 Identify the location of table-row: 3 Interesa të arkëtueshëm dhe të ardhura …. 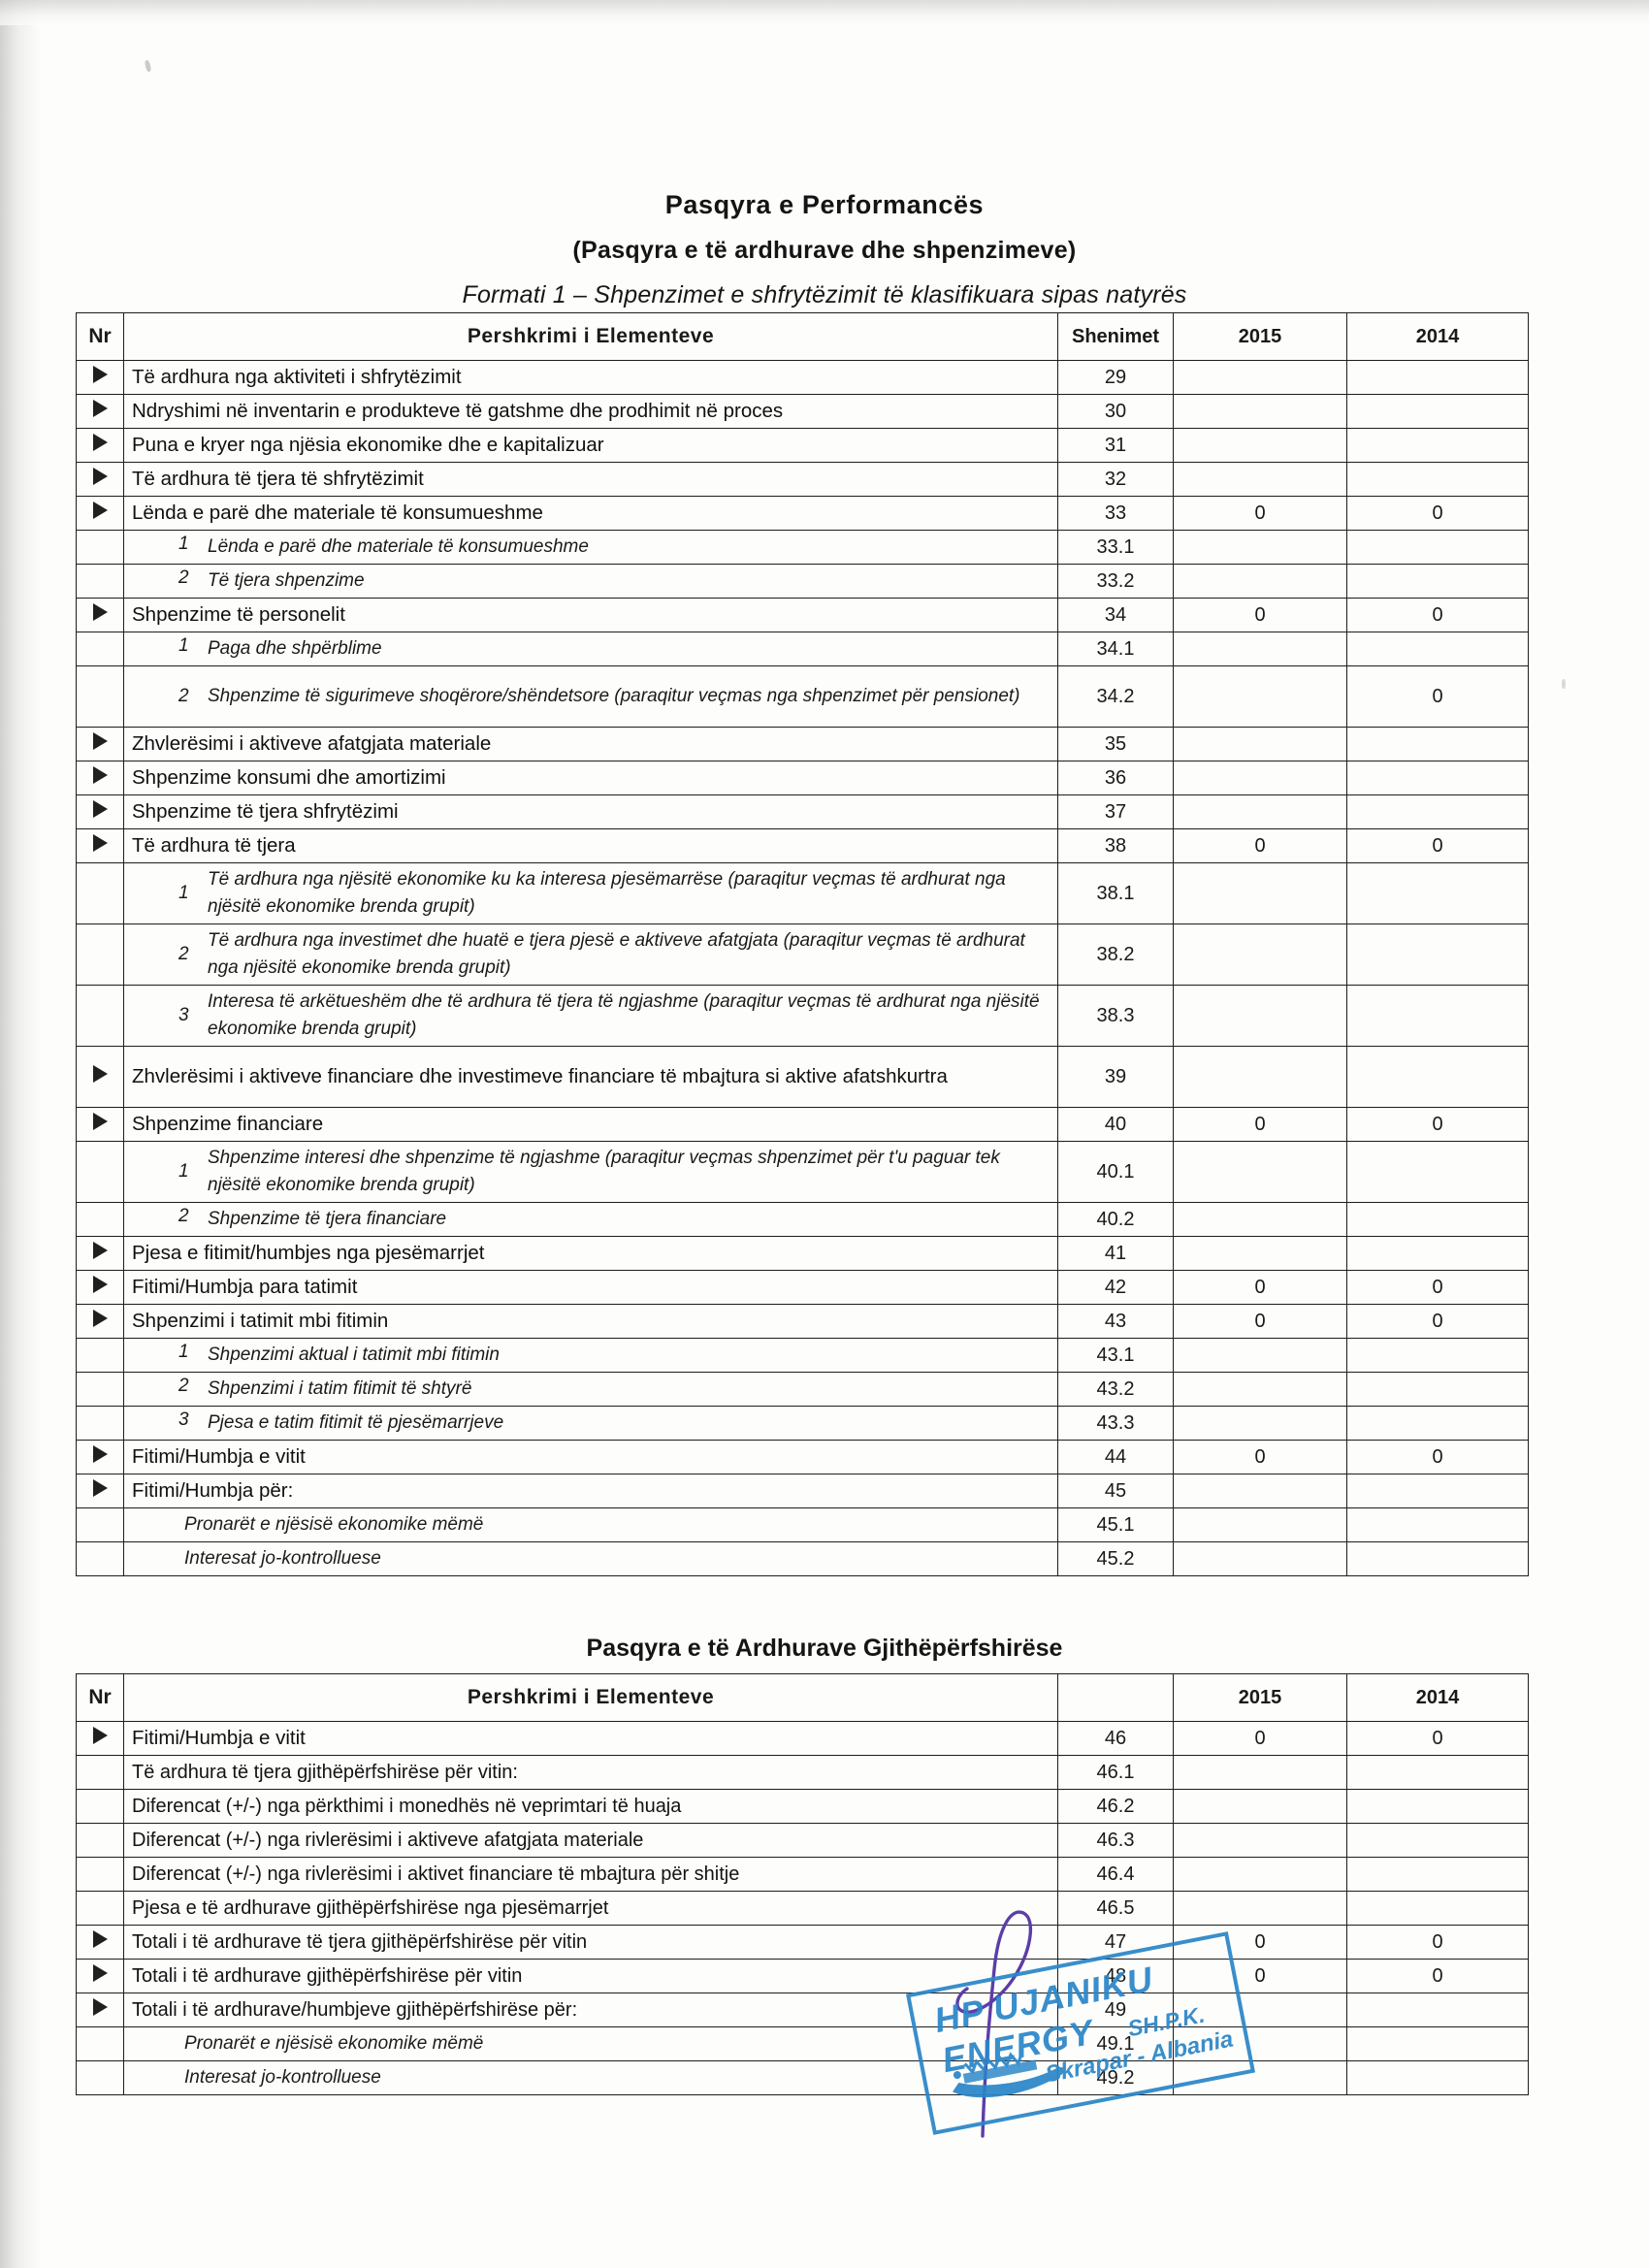
(802, 1016).